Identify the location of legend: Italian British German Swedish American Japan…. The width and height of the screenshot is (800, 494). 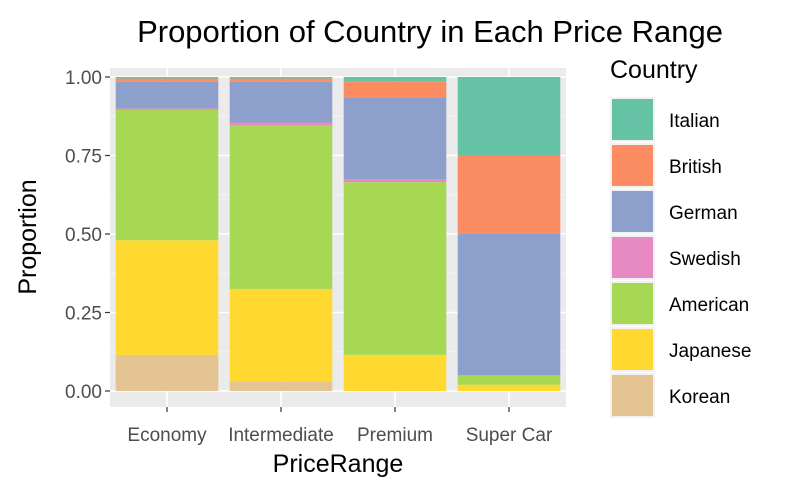
(680, 257).